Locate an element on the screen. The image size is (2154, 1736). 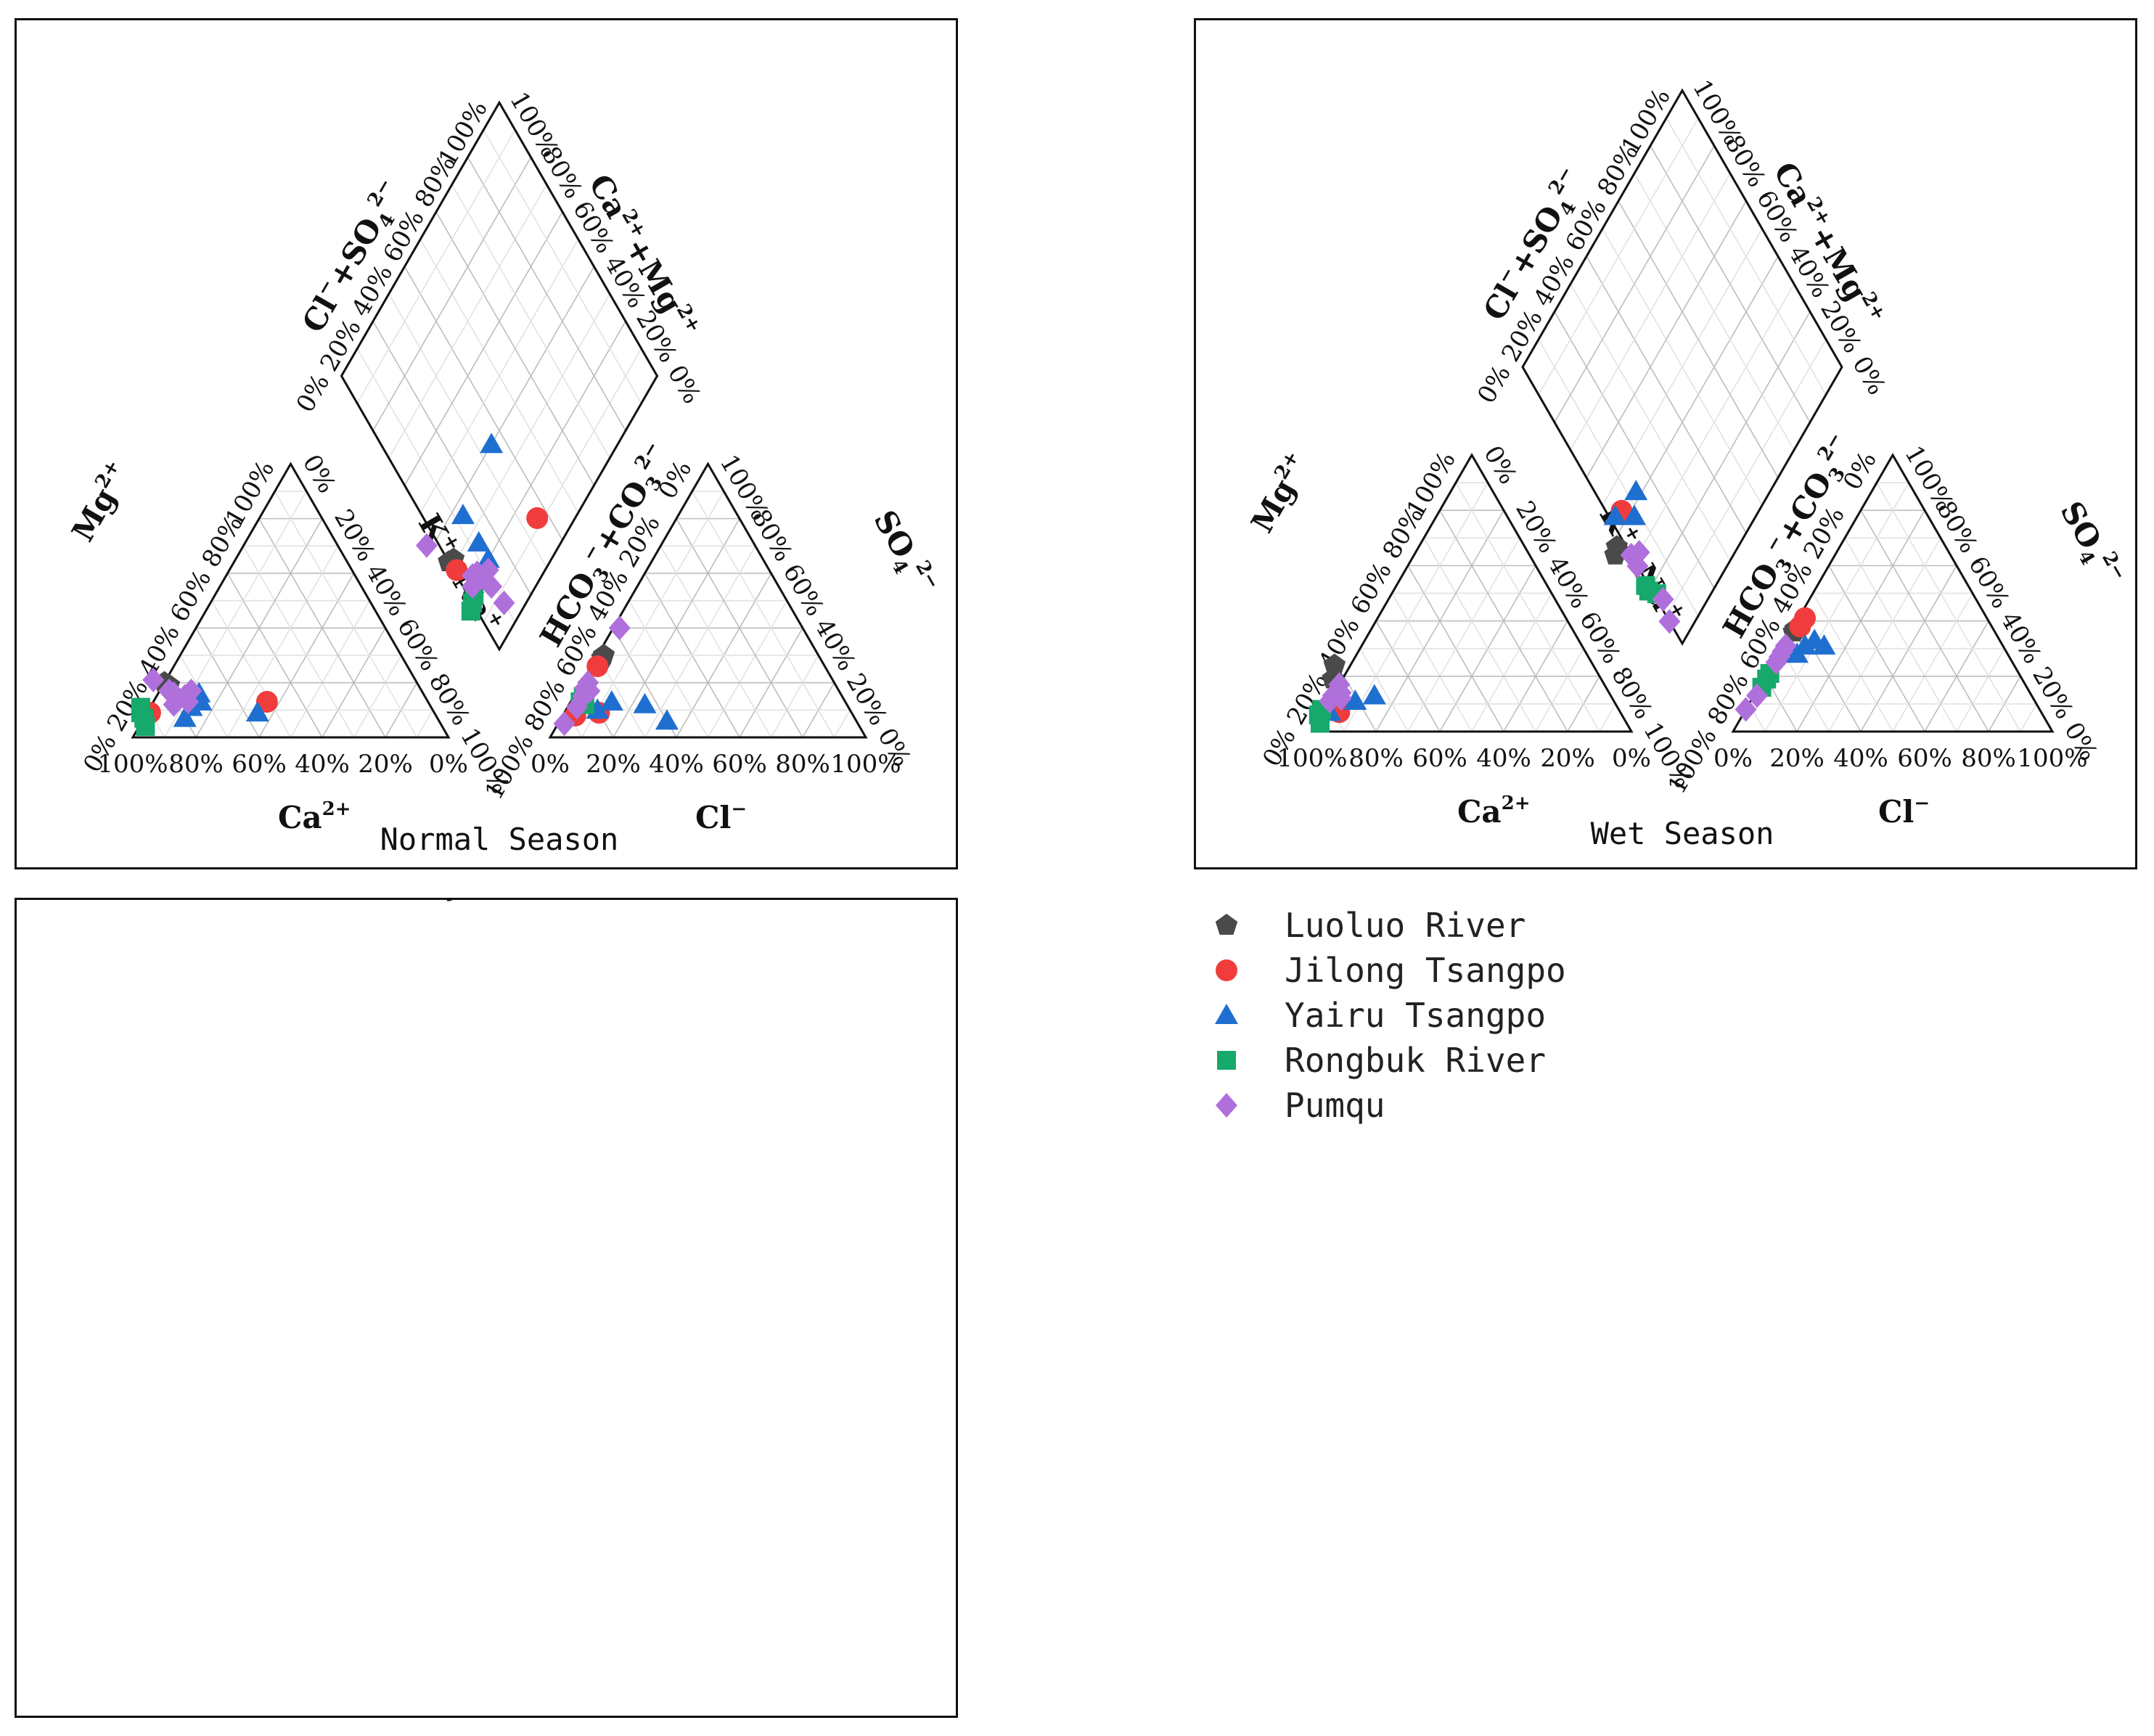
cation-triangle is located at coordinates (1472, 592).